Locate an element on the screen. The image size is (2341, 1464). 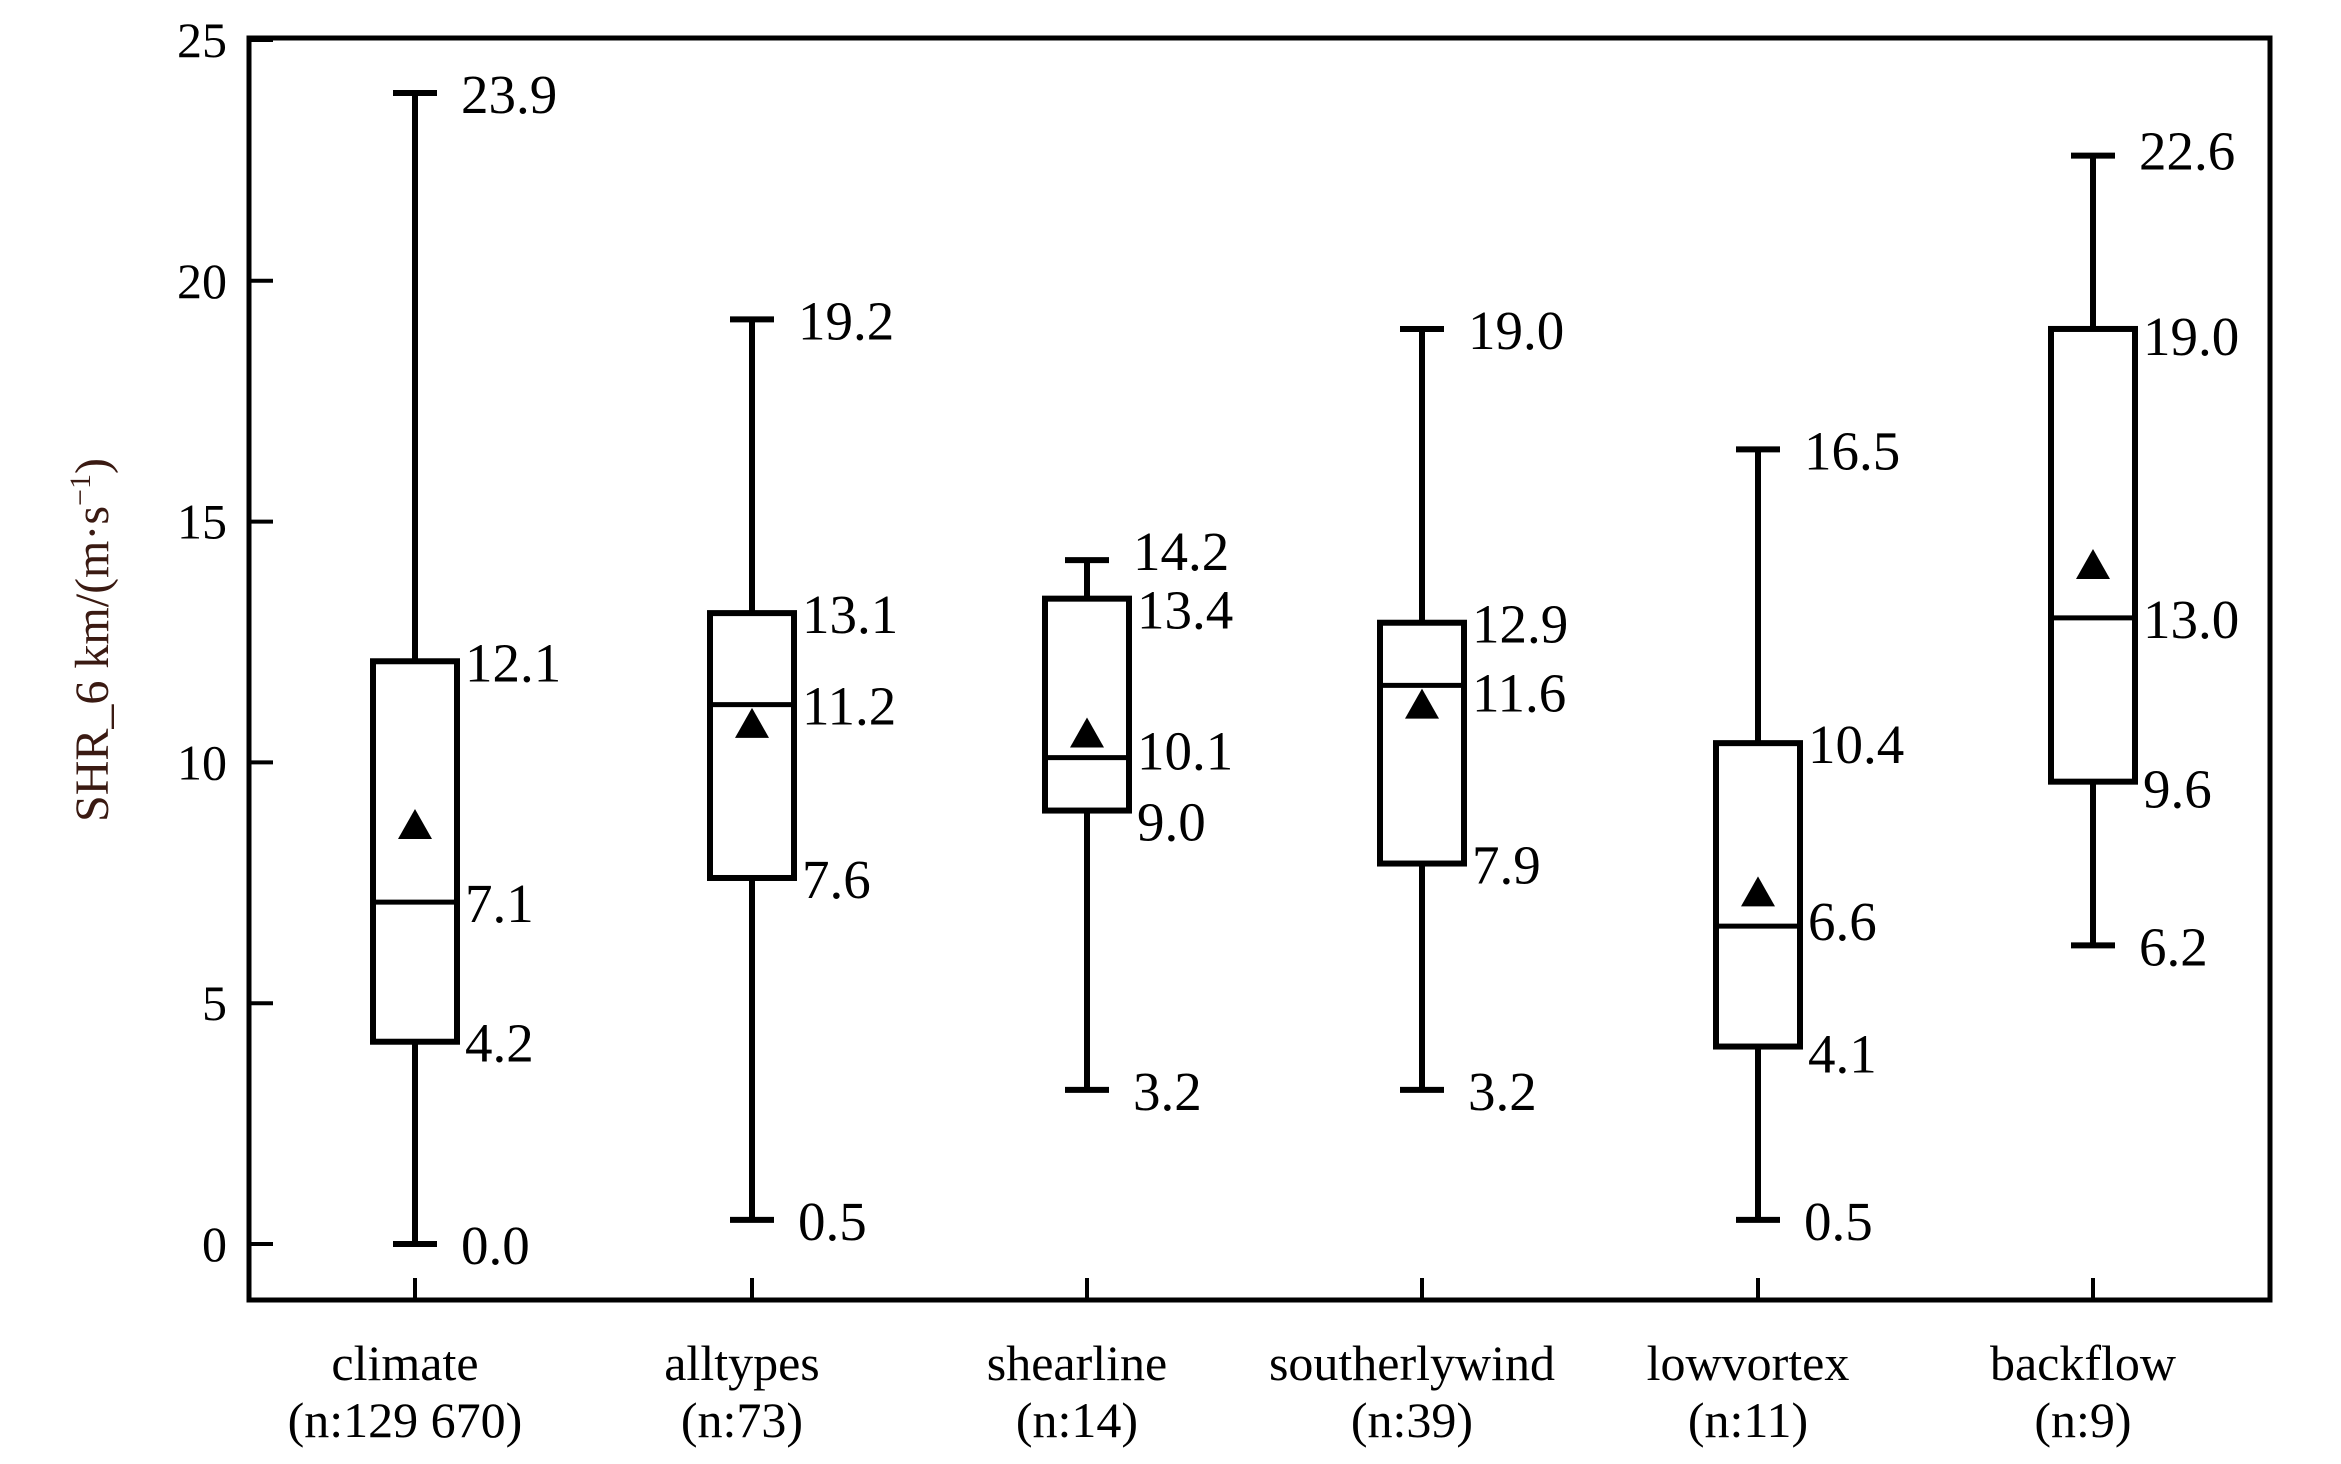
label-max-backflow: 22.6 is located at coordinates (2187, 151).